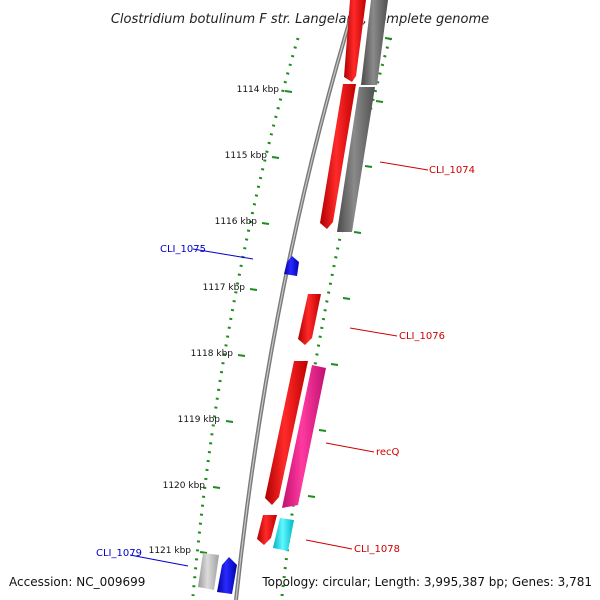 The image size is (600, 600). I want to click on gene-feature-gray-top, so click(374, 42).